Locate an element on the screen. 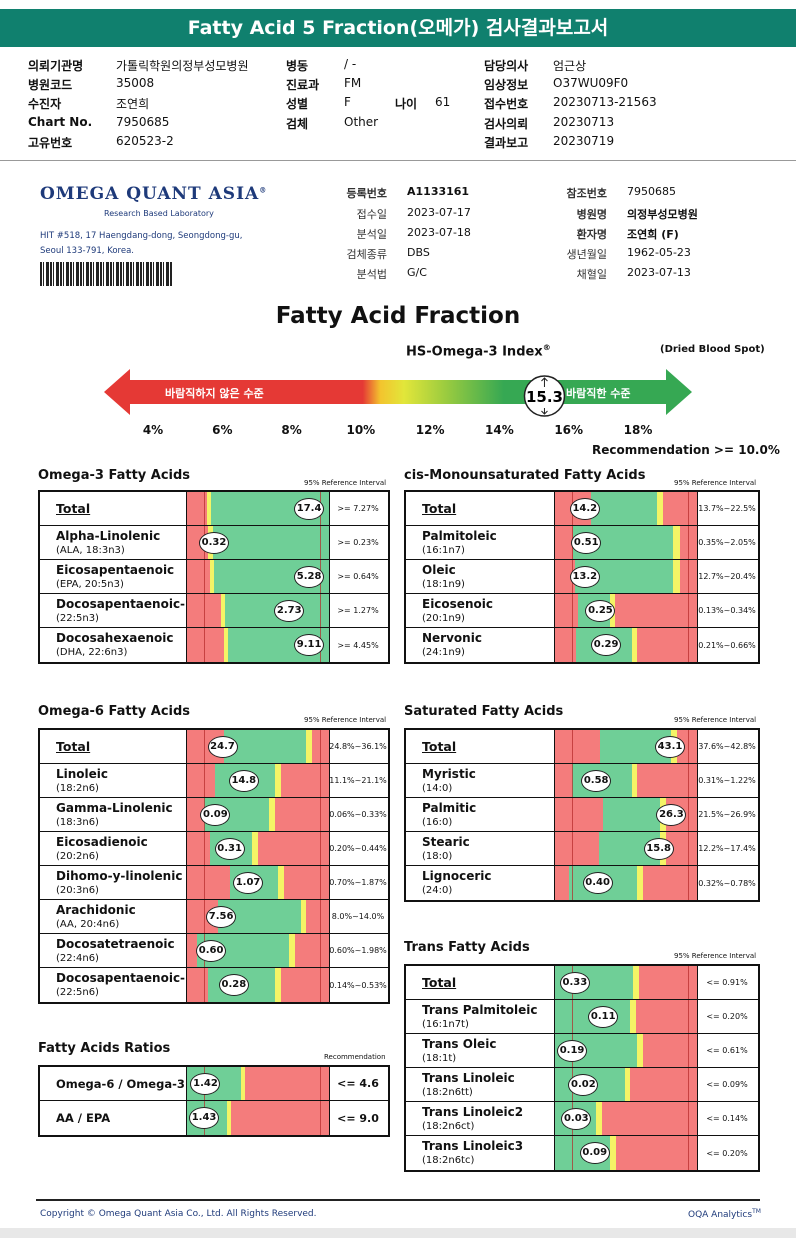 This screenshot has height=1238, width=796. trans-row: Total 0.33 <= 0.91% is located at coordinates (582, 983).